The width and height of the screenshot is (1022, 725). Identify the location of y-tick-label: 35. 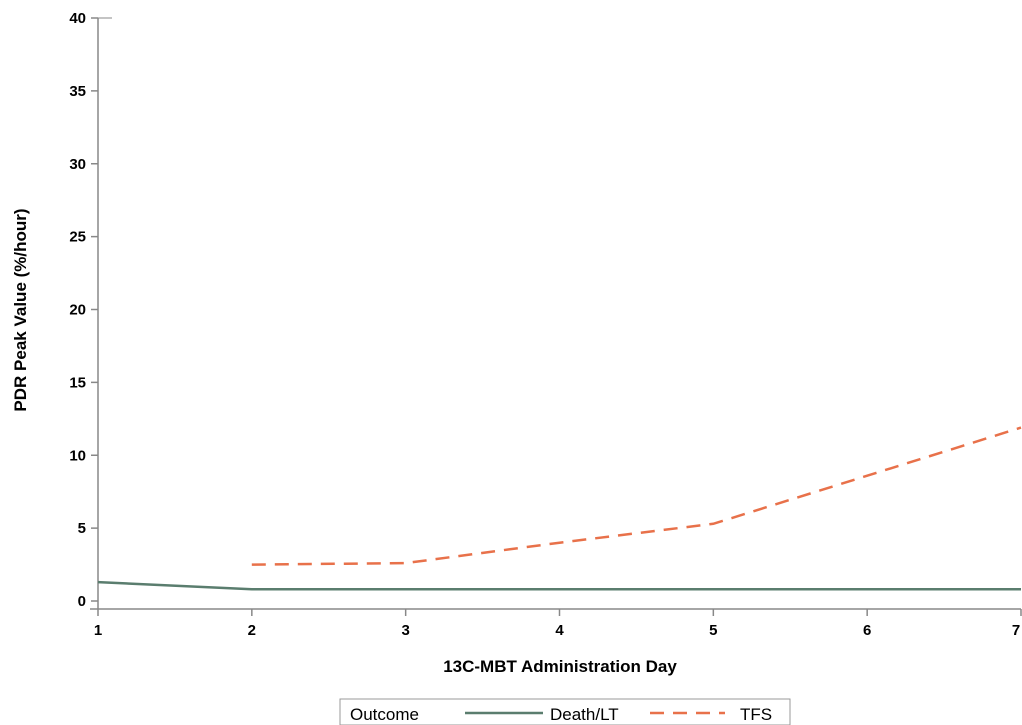
(77, 91).